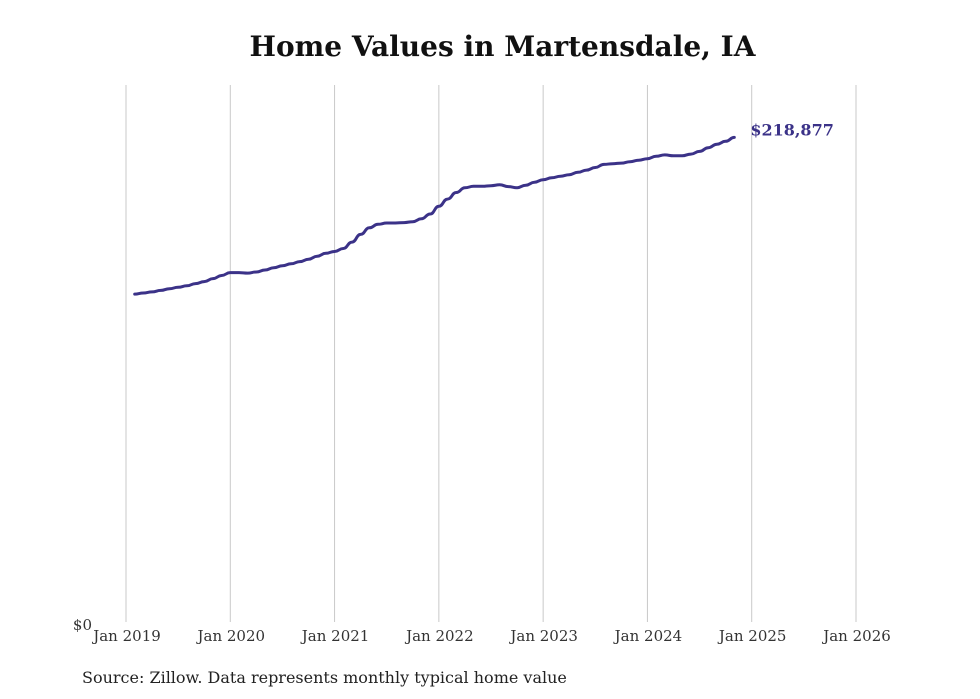  Describe the element at coordinates (792, 129) in the screenshot. I see `end-value-label: $218,877` at that location.